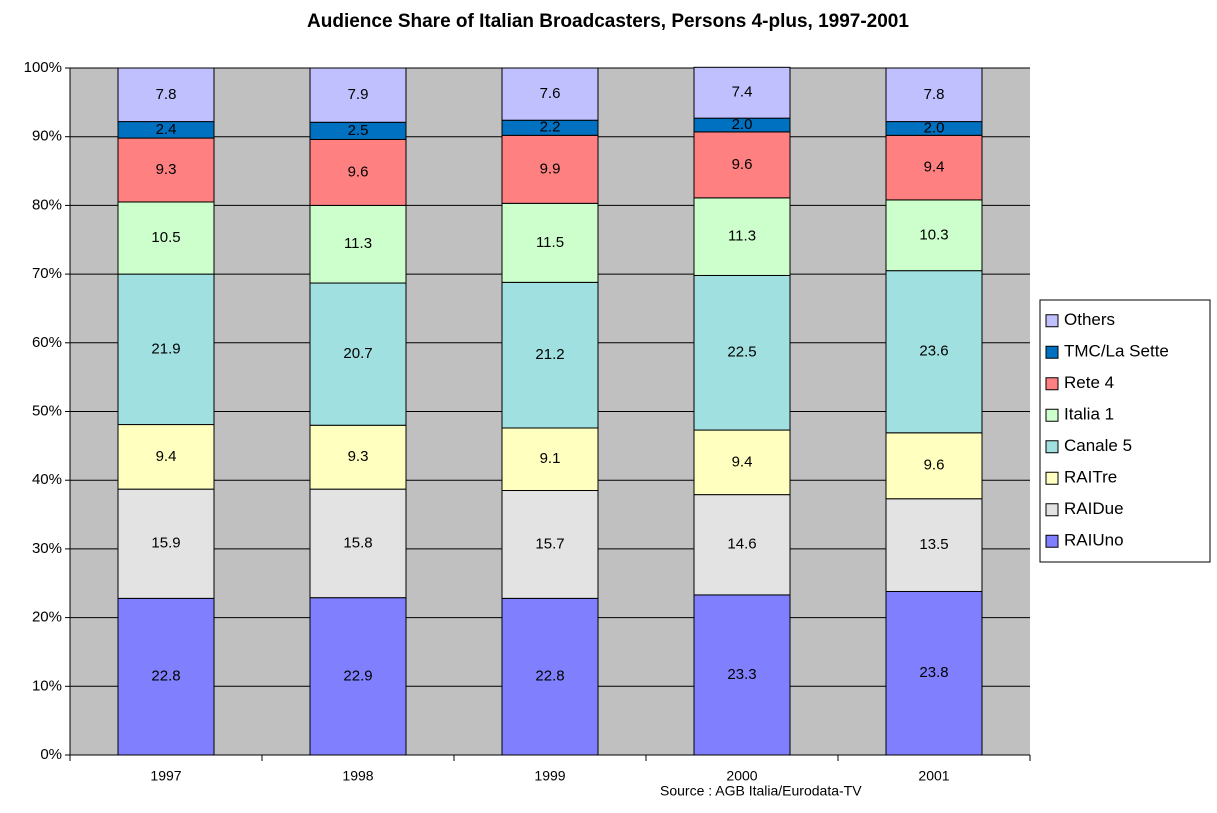 The height and width of the screenshot is (813, 1217). I want to click on data-label: 21.2, so click(549, 354).